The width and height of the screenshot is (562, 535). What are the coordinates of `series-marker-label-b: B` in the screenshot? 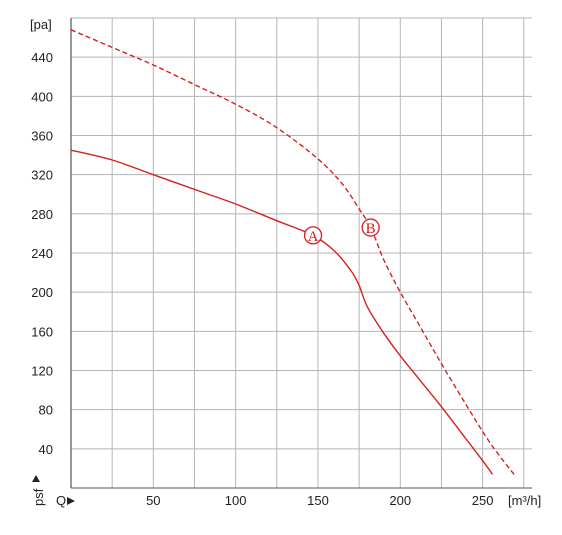 It's located at (371, 229).